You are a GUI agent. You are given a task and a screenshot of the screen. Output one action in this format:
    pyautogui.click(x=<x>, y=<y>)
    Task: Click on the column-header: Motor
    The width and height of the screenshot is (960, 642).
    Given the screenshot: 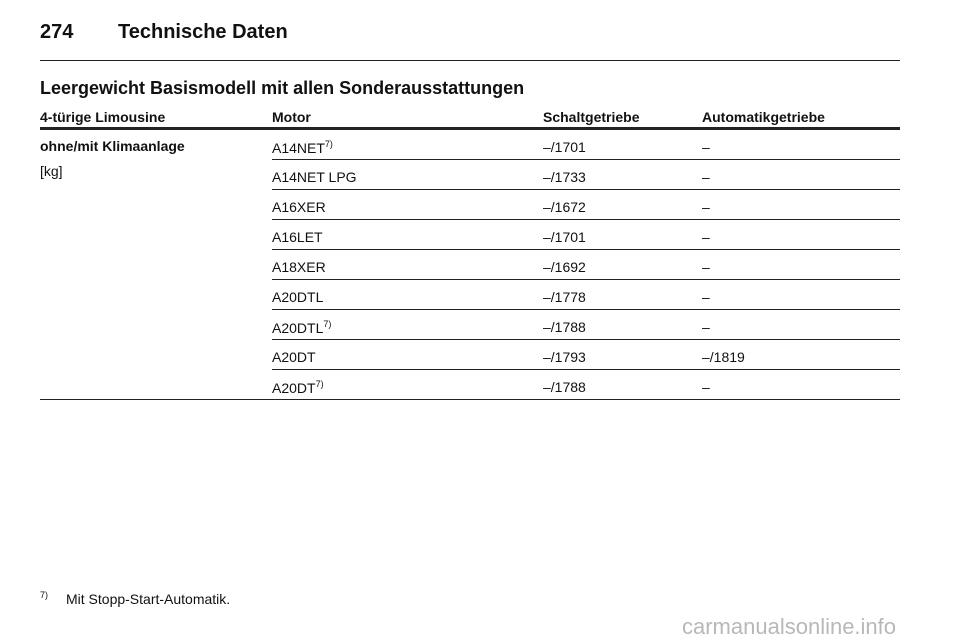 What is the action you would take?
    pyautogui.click(x=291, y=117)
    